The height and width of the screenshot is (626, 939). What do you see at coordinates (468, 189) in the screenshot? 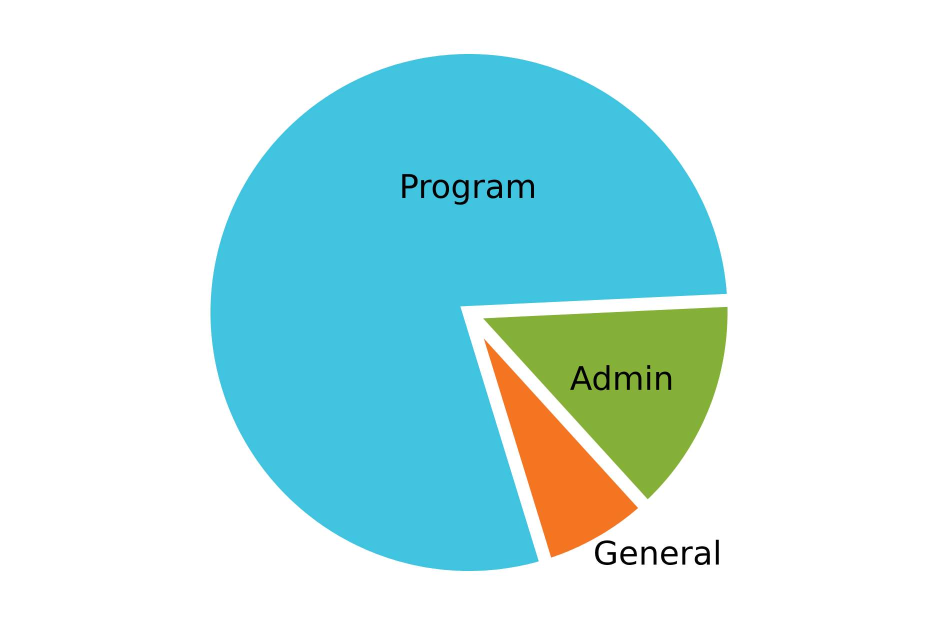
I see `slice-label: Program` at bounding box center [468, 189].